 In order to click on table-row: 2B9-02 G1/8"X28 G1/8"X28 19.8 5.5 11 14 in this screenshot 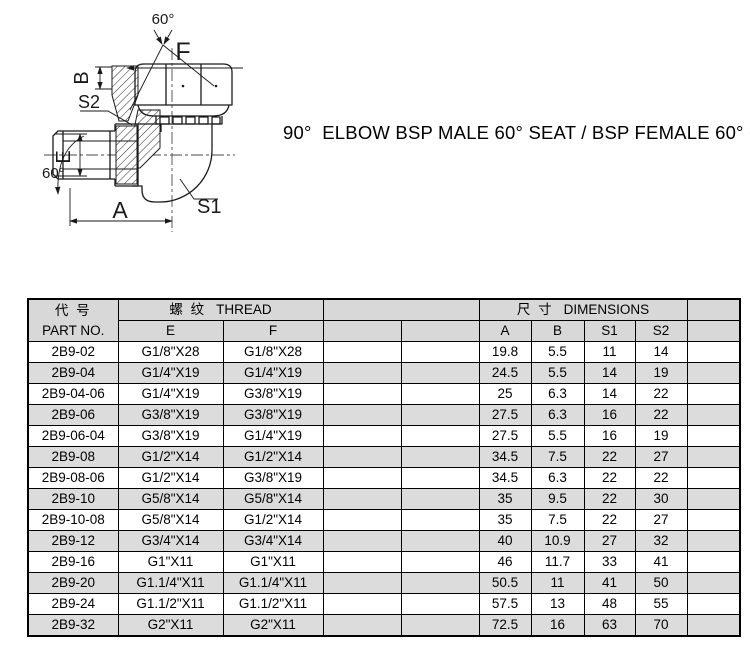, I will do `click(384, 352)`.